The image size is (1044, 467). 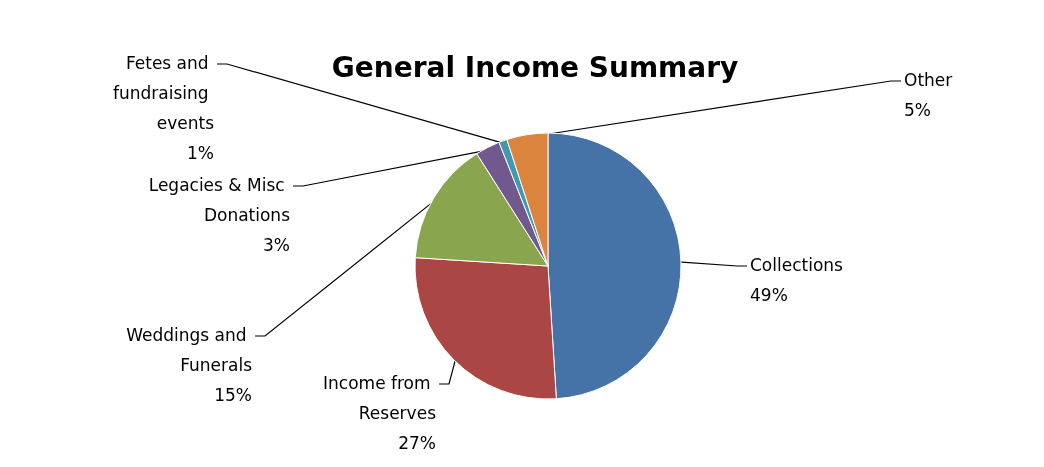 What do you see at coordinates (219, 200) in the screenshot?
I see `slice-label: Legacies & Misc Donations` at bounding box center [219, 200].